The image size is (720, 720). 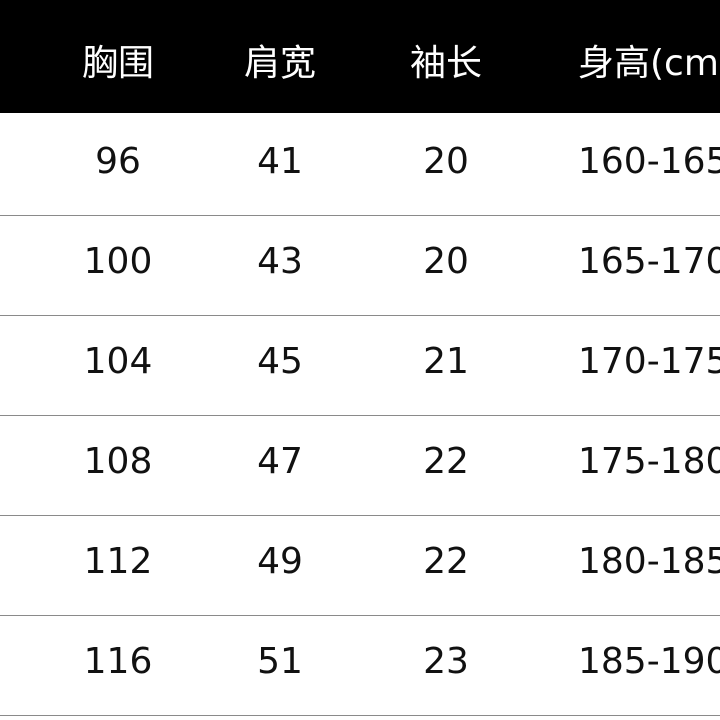 I want to click on table-cell: 23, so click(x=446, y=661).